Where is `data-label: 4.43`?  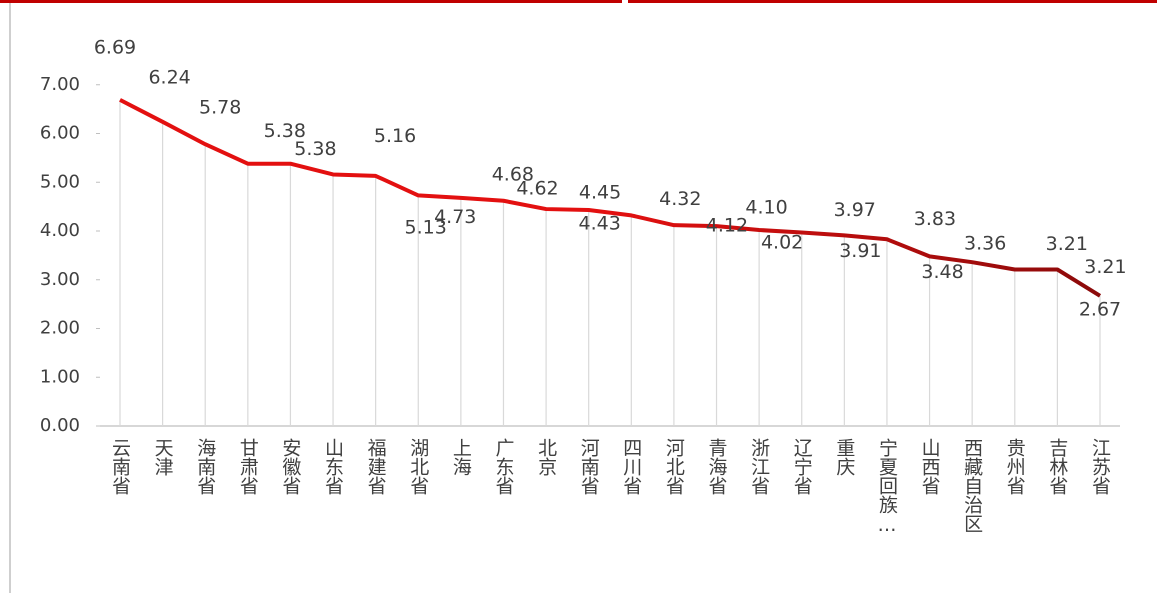
data-label: 4.43 is located at coordinates (600, 224).